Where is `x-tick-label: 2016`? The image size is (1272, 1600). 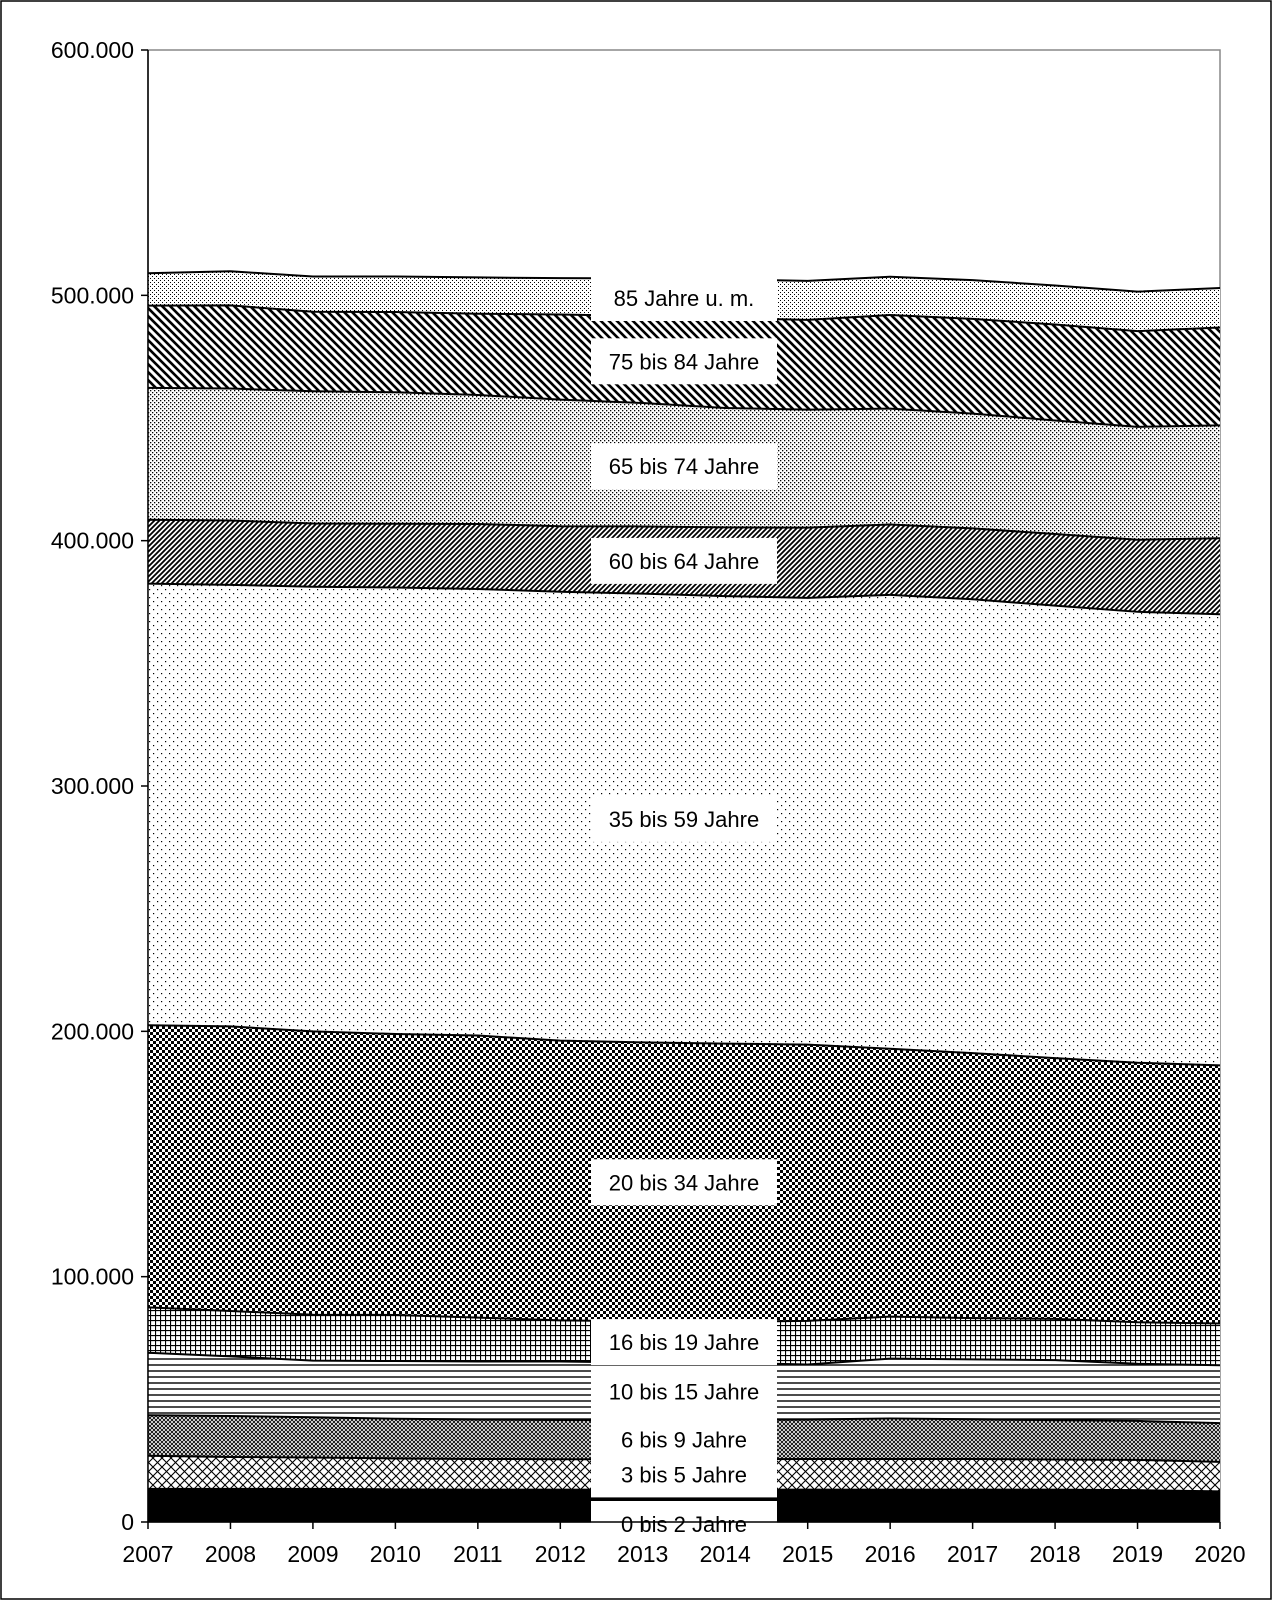
x-tick-label: 2016 is located at coordinates (890, 1554).